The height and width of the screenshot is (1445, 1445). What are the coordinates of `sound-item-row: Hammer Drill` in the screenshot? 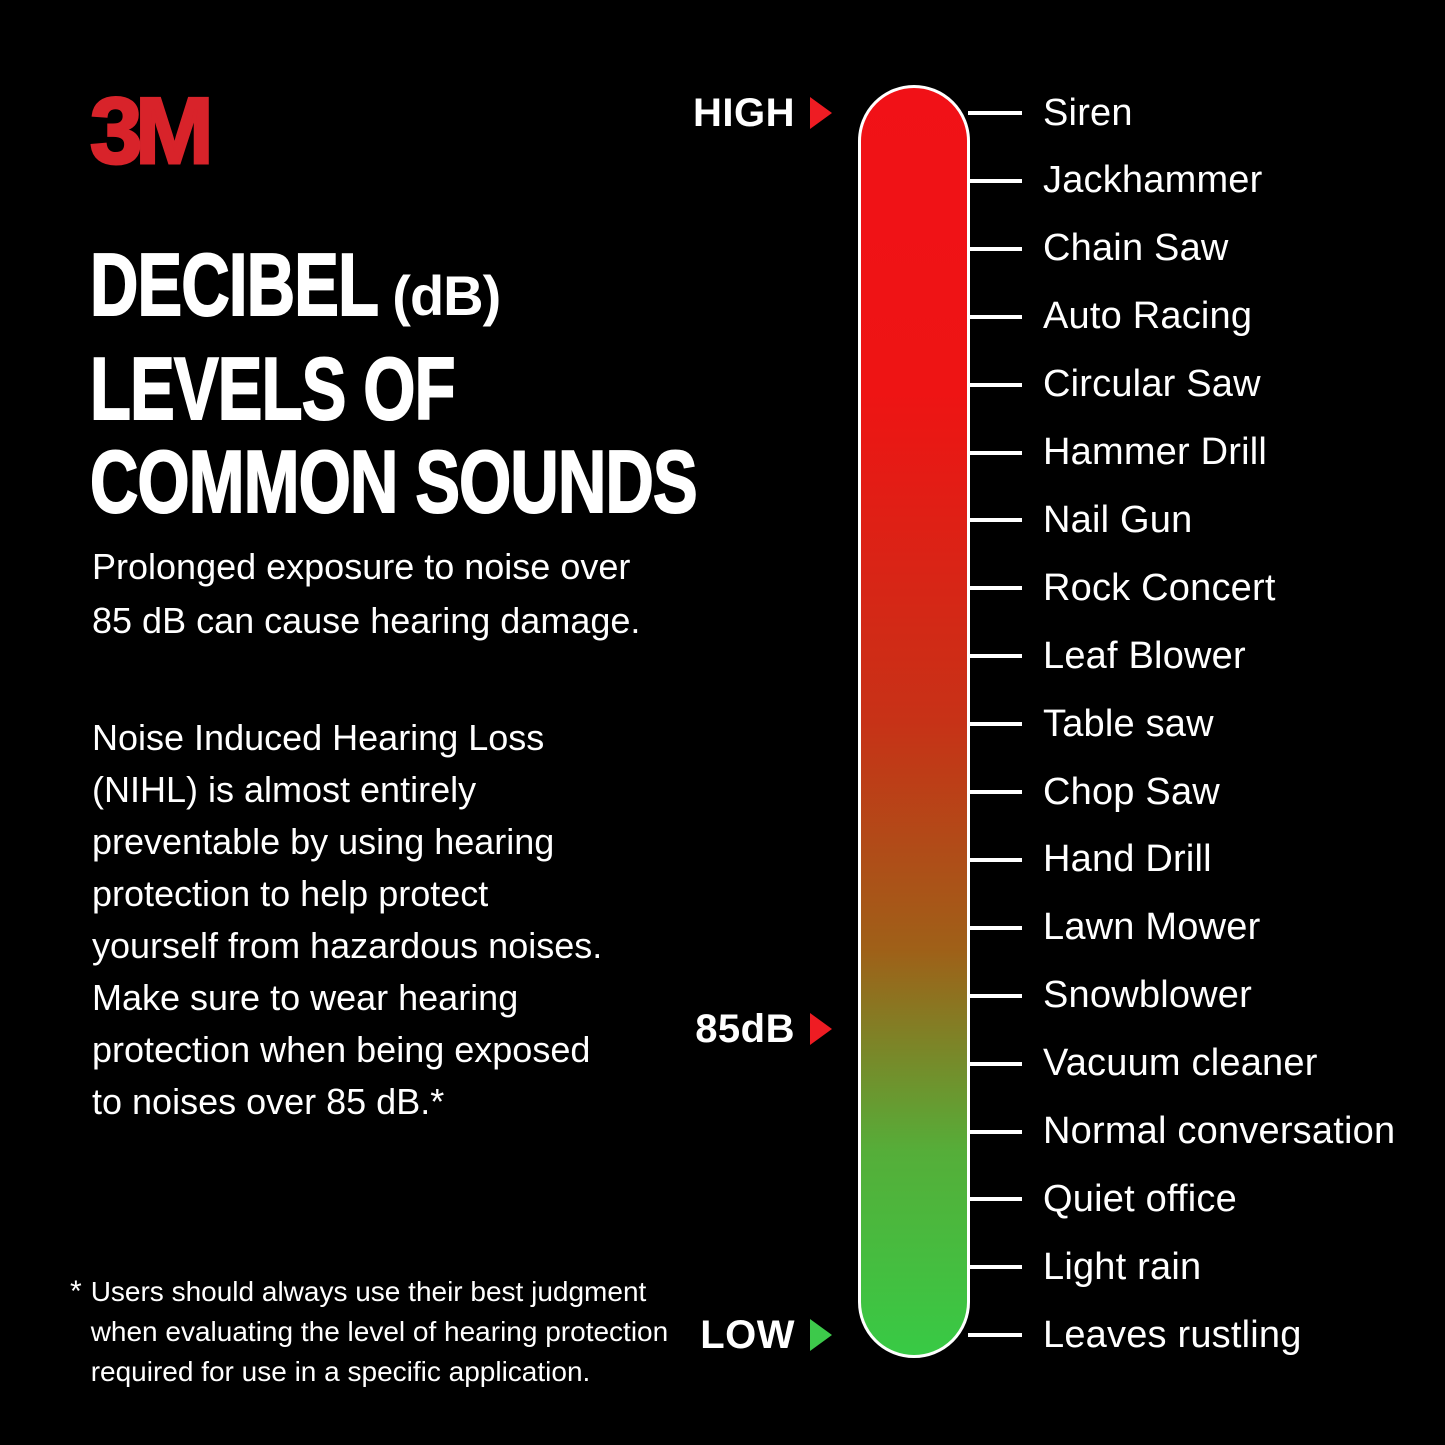 It's located at (1117, 453).